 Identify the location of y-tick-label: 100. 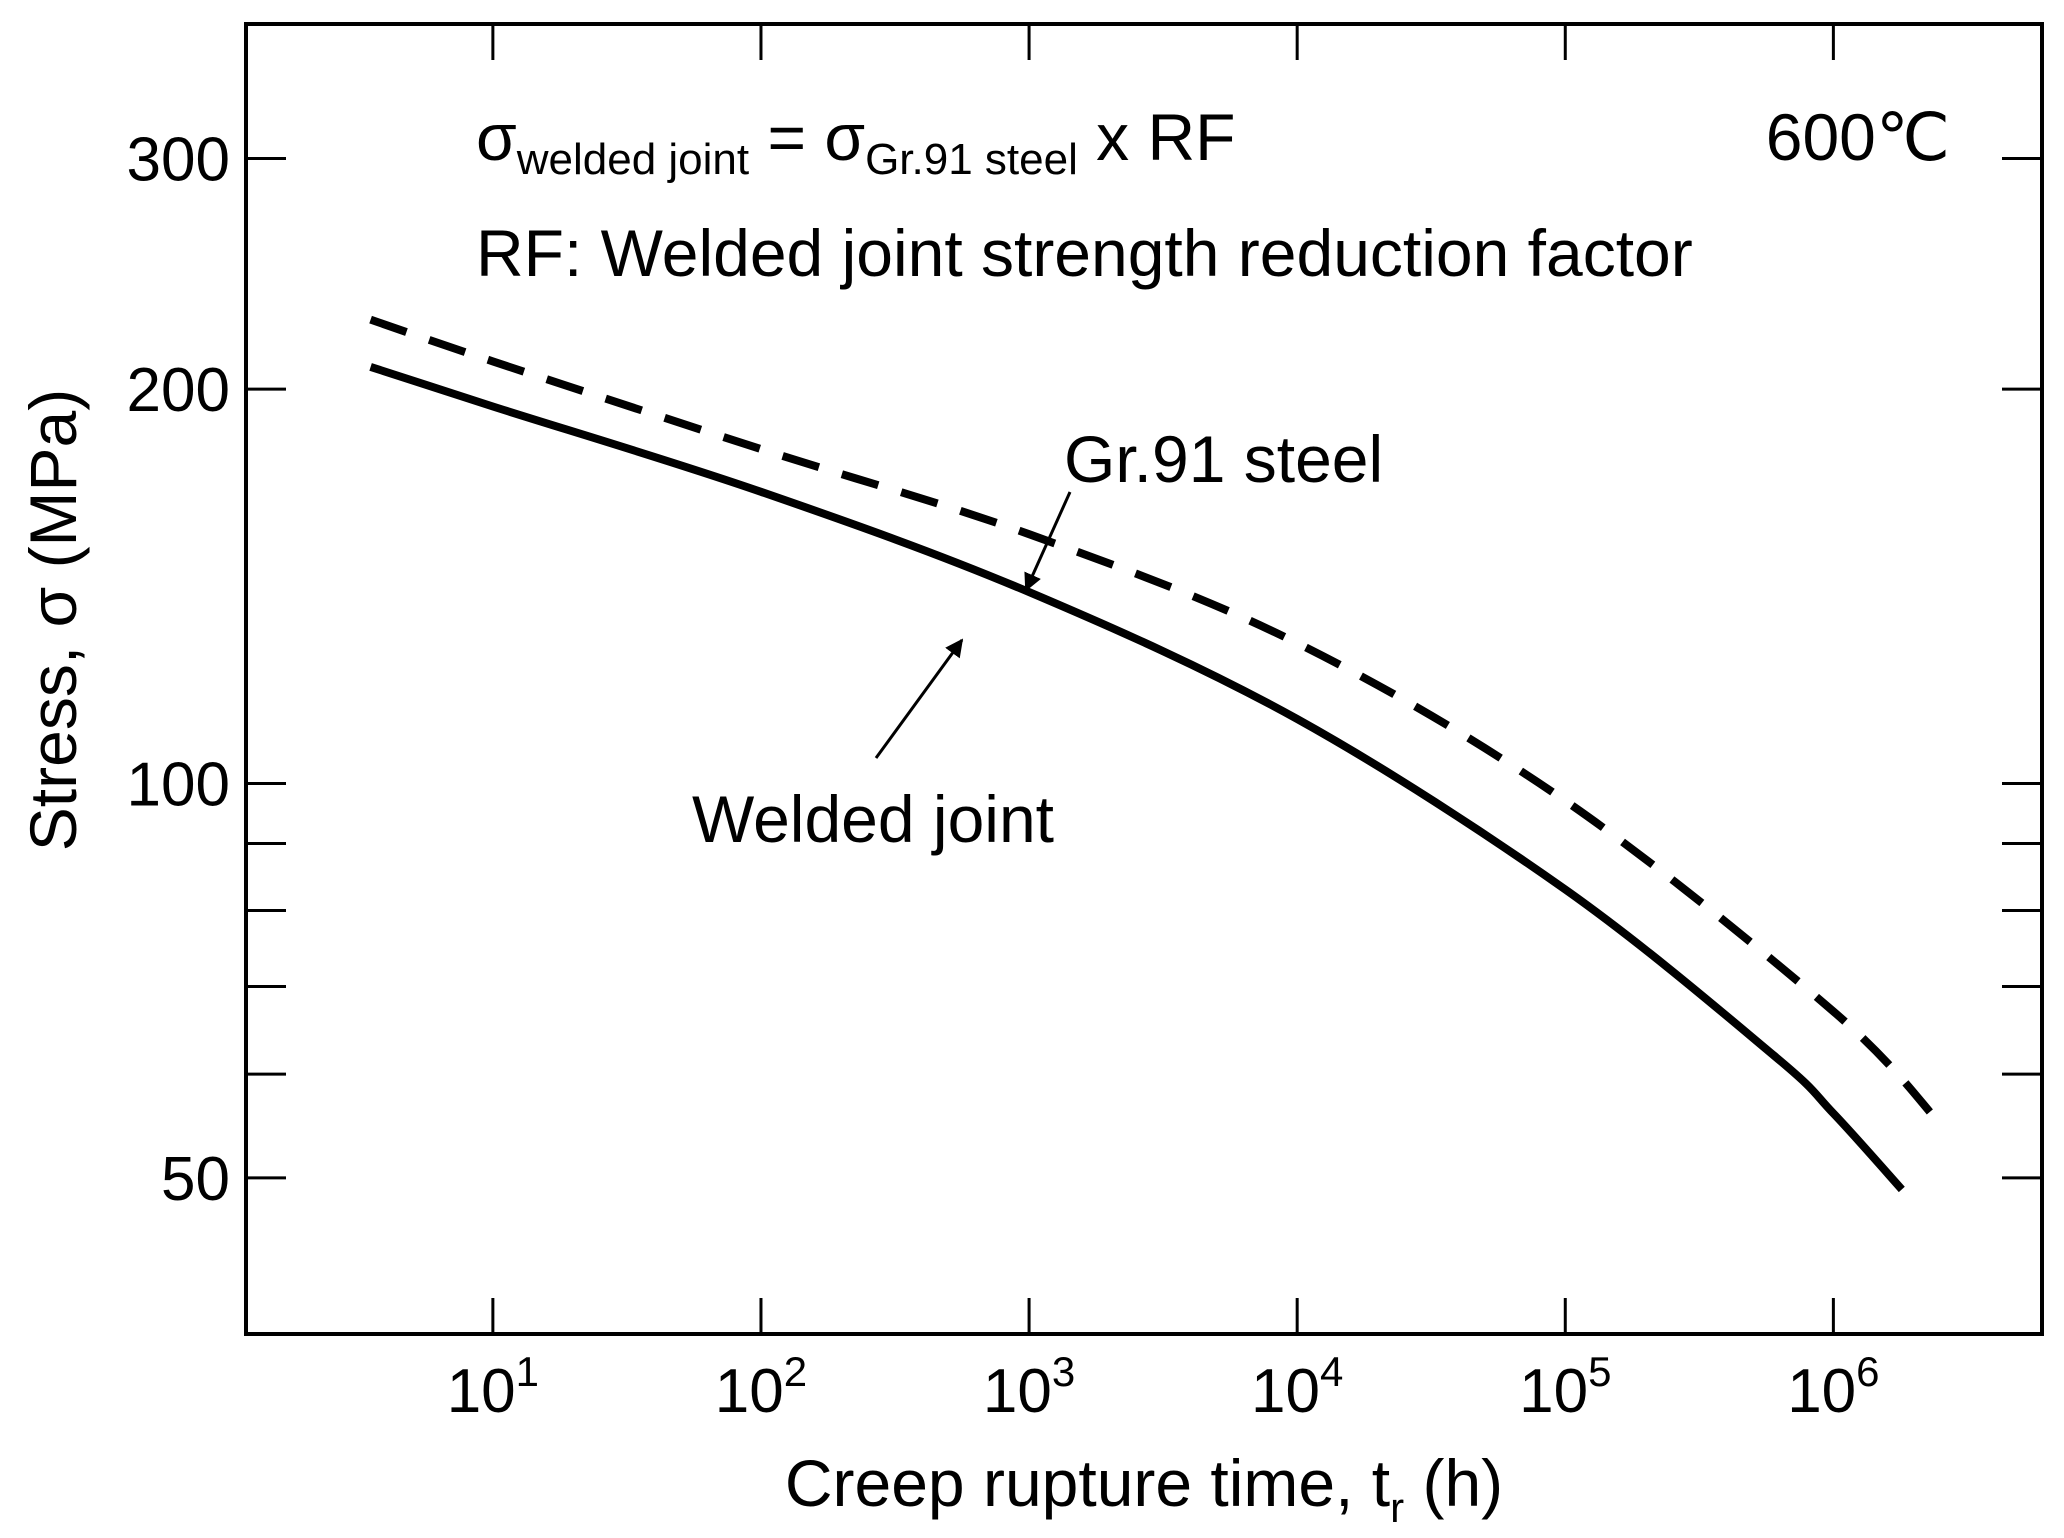
(178, 785).